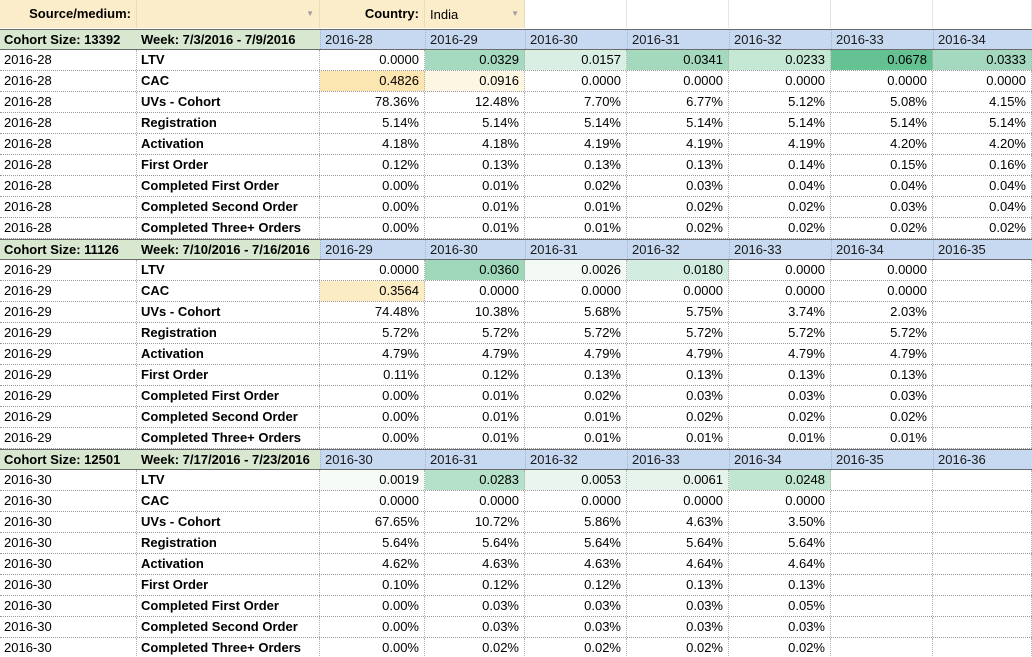 This screenshot has height=657, width=1032. Describe the element at coordinates (475, 144) in the screenshot. I see `value-cell: 4.18%` at that location.